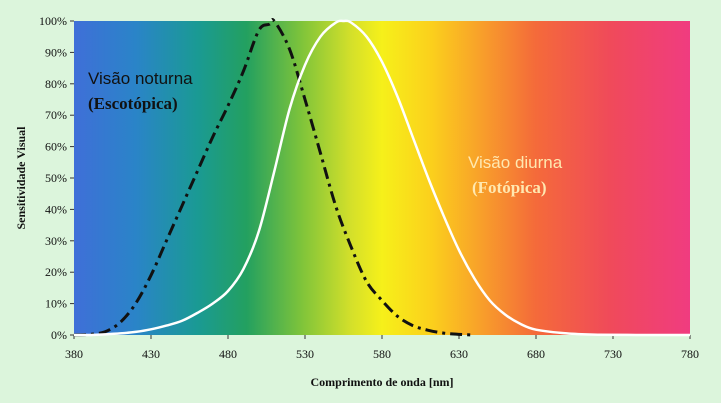 This screenshot has width=721, height=403. I want to click on night-vision-sublabel: (Escotópica), so click(133, 103).